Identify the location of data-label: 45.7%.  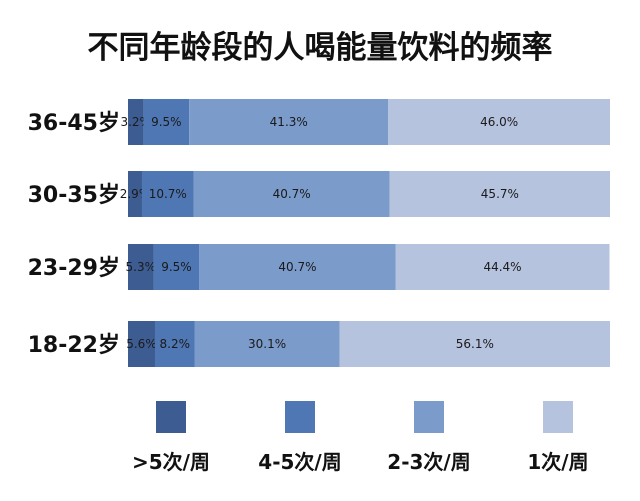
(500, 194).